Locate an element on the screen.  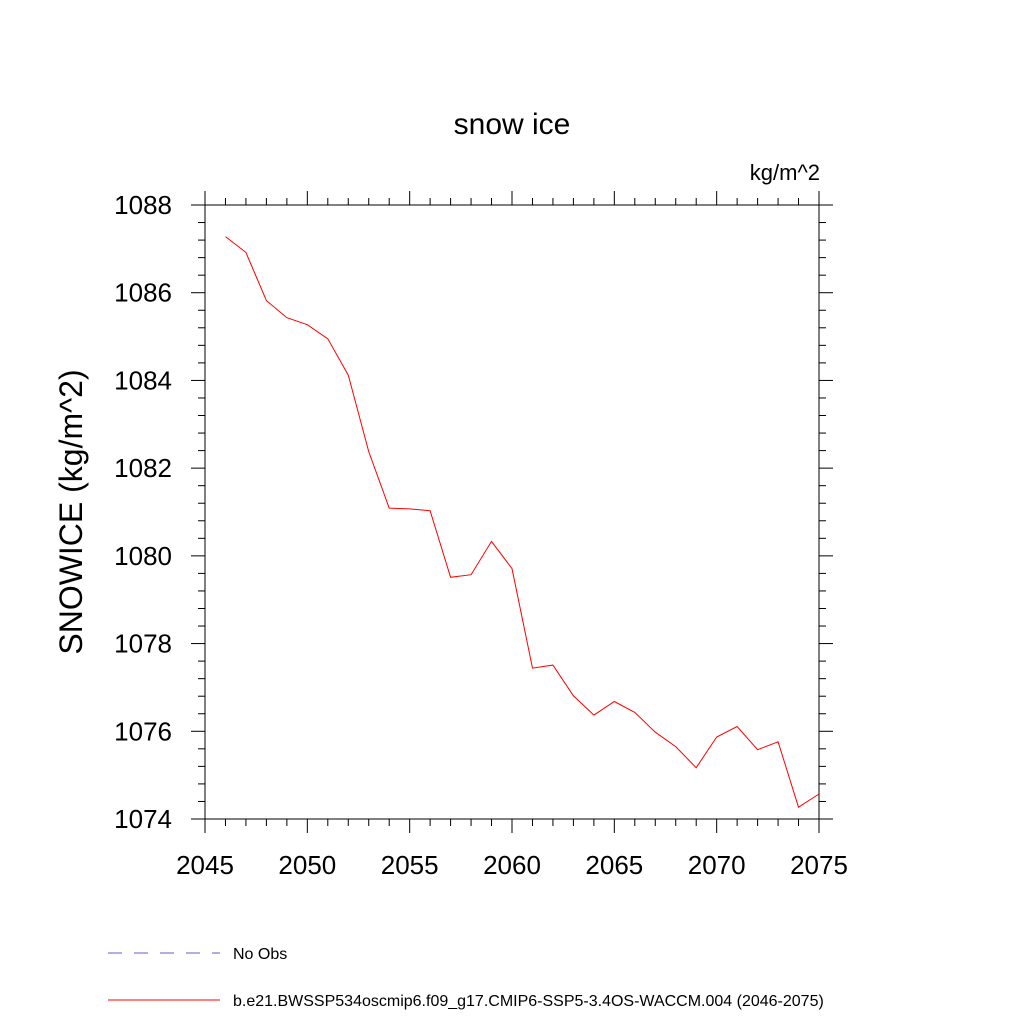
chart-title: snow ice is located at coordinates (512, 124).